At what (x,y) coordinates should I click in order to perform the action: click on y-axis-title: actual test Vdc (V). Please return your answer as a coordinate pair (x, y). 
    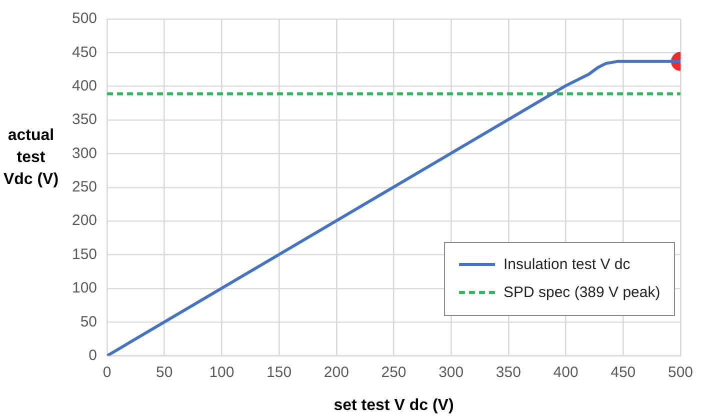
    Looking at the image, I should click on (31, 158).